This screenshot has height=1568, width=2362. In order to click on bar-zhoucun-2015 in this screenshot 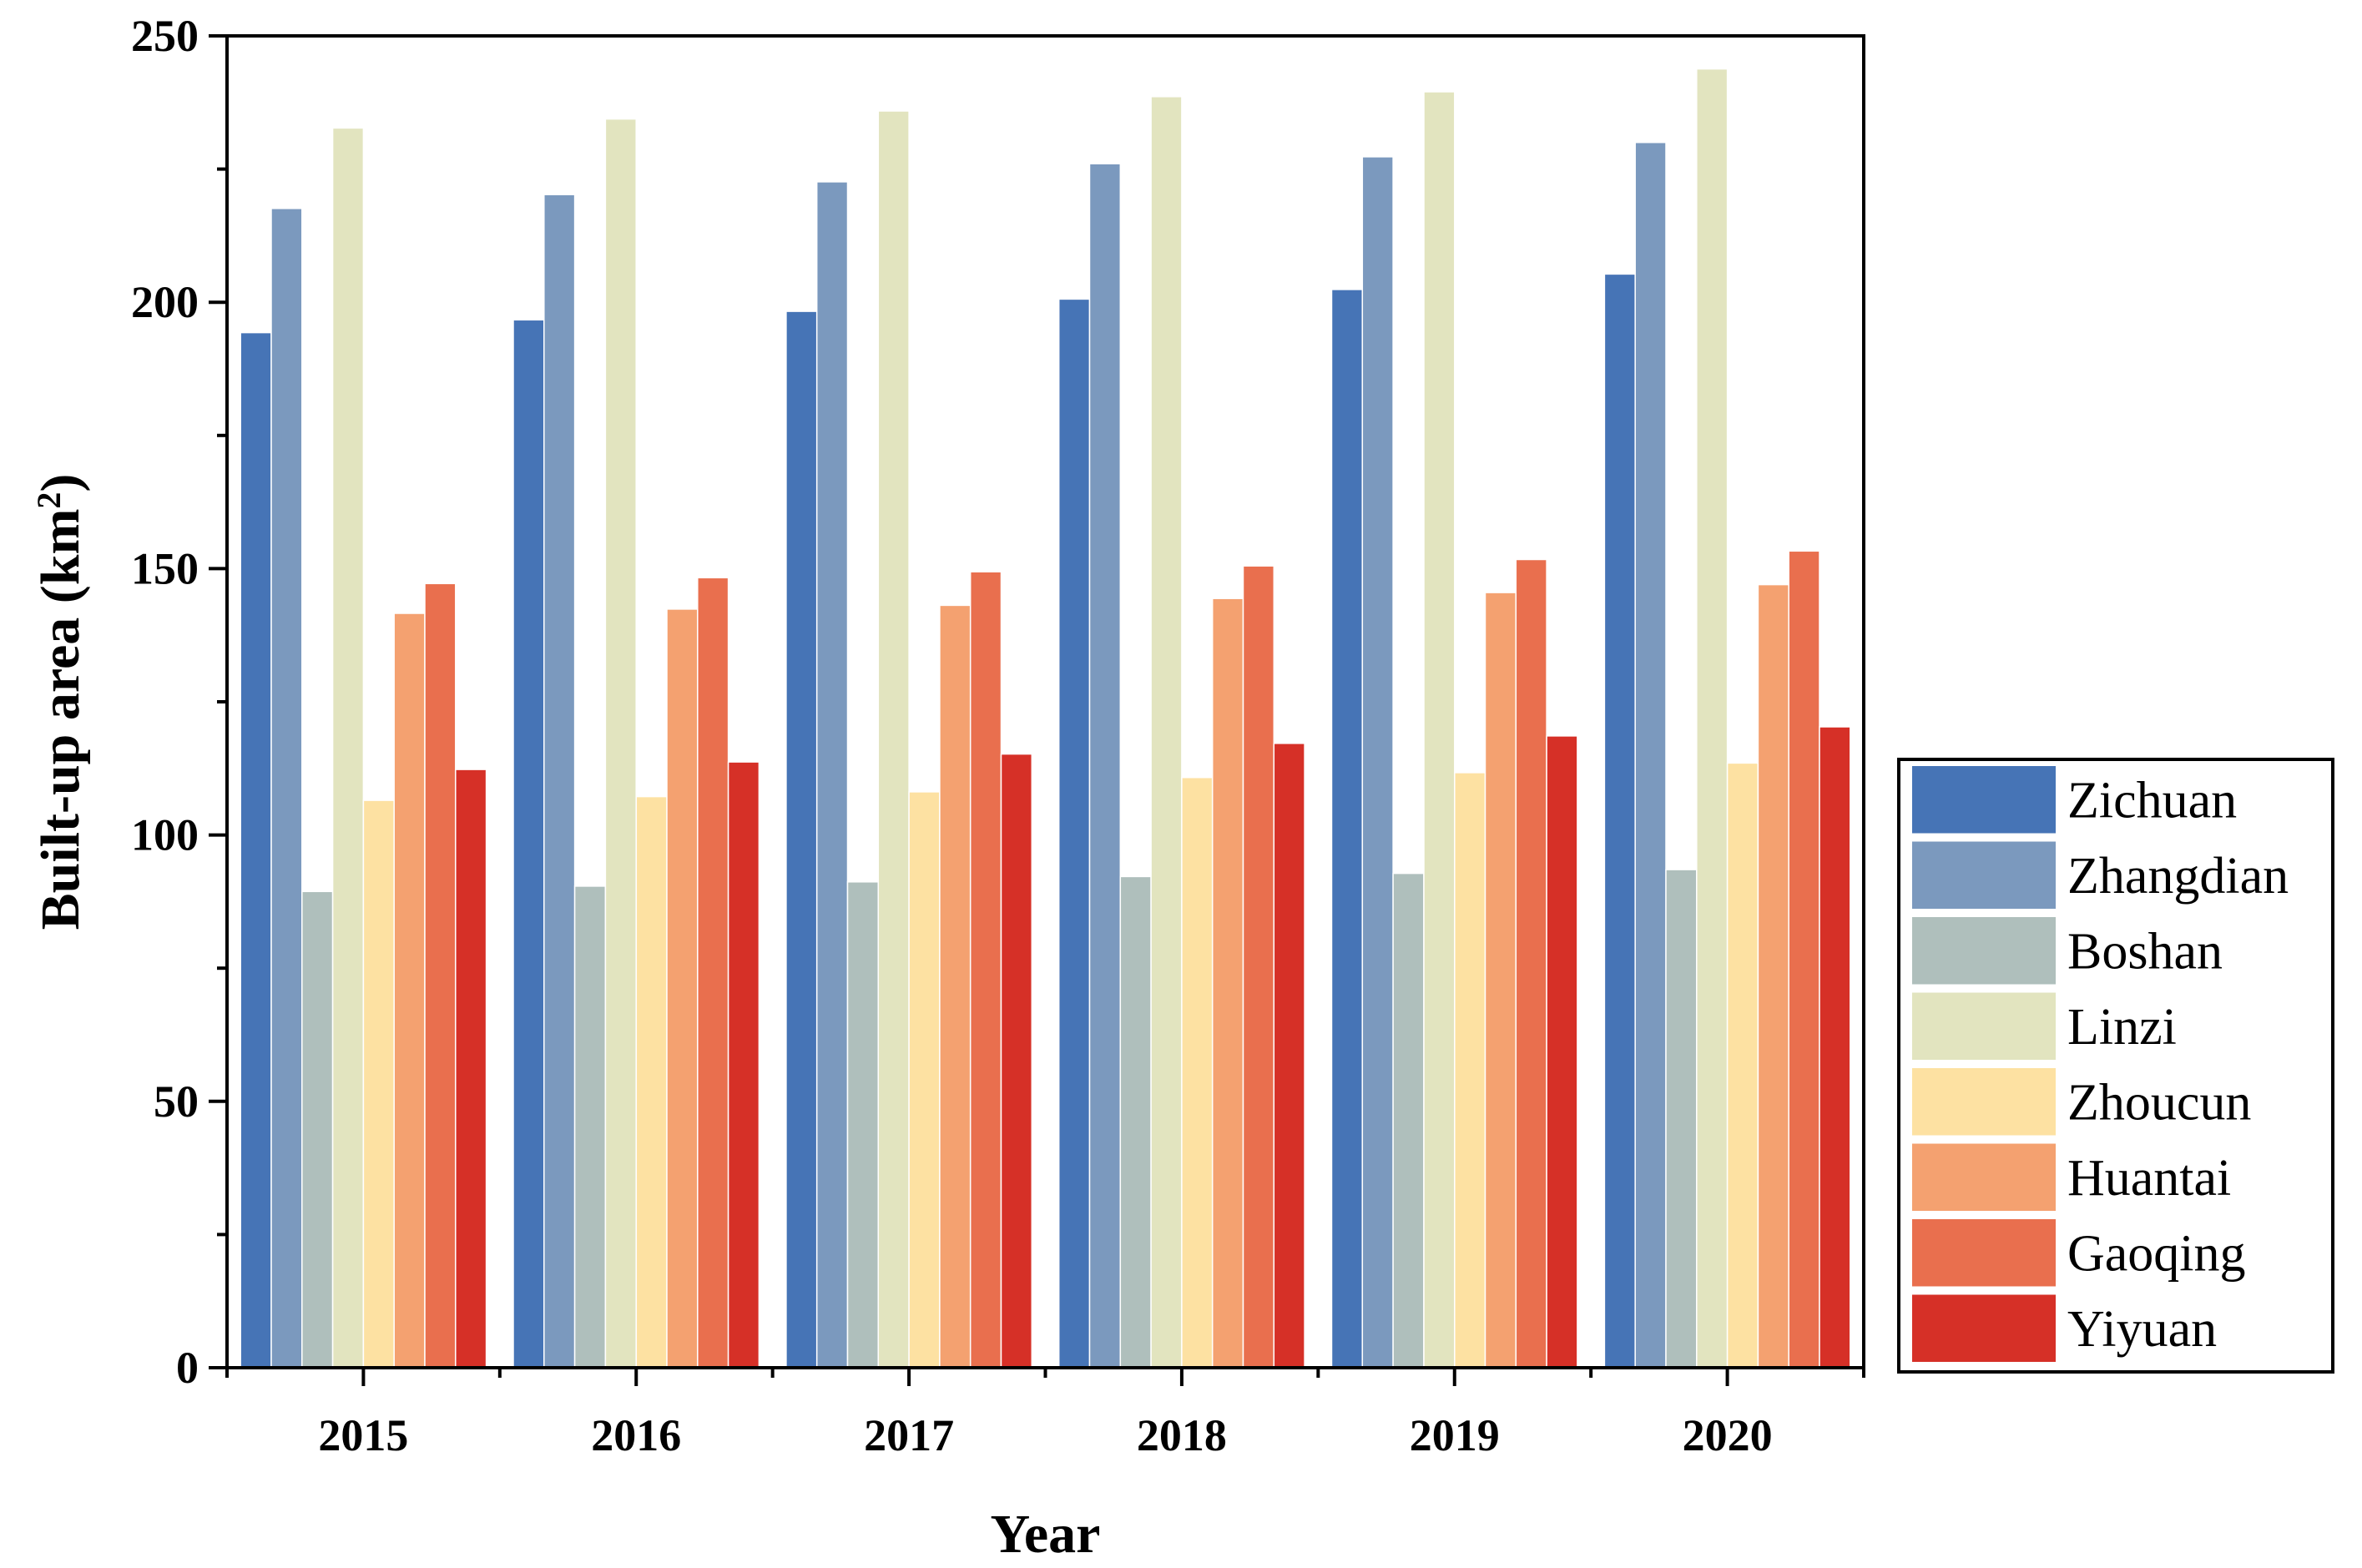, I will do `click(378, 1084)`.